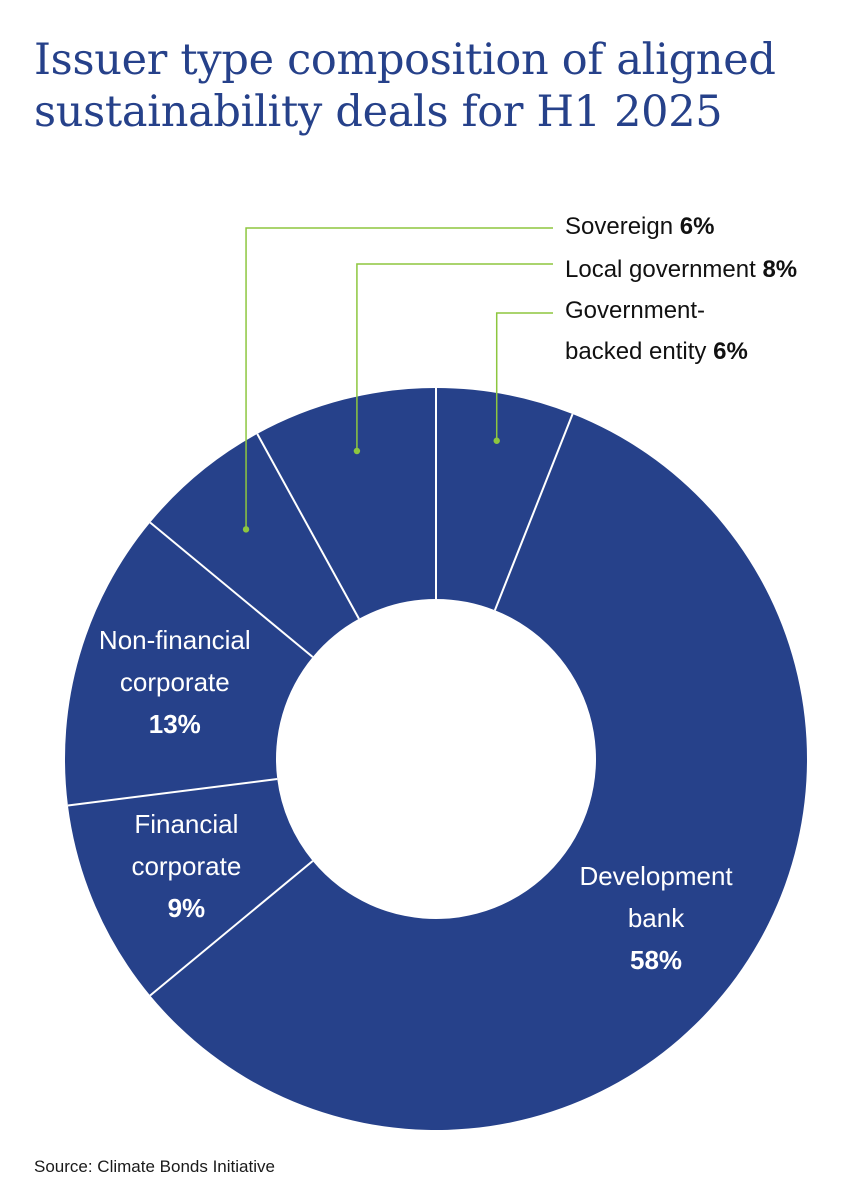 The image size is (866, 1198). Describe the element at coordinates (635, 310) in the screenshot. I see `callout-line-gov-backed: Government-` at that location.